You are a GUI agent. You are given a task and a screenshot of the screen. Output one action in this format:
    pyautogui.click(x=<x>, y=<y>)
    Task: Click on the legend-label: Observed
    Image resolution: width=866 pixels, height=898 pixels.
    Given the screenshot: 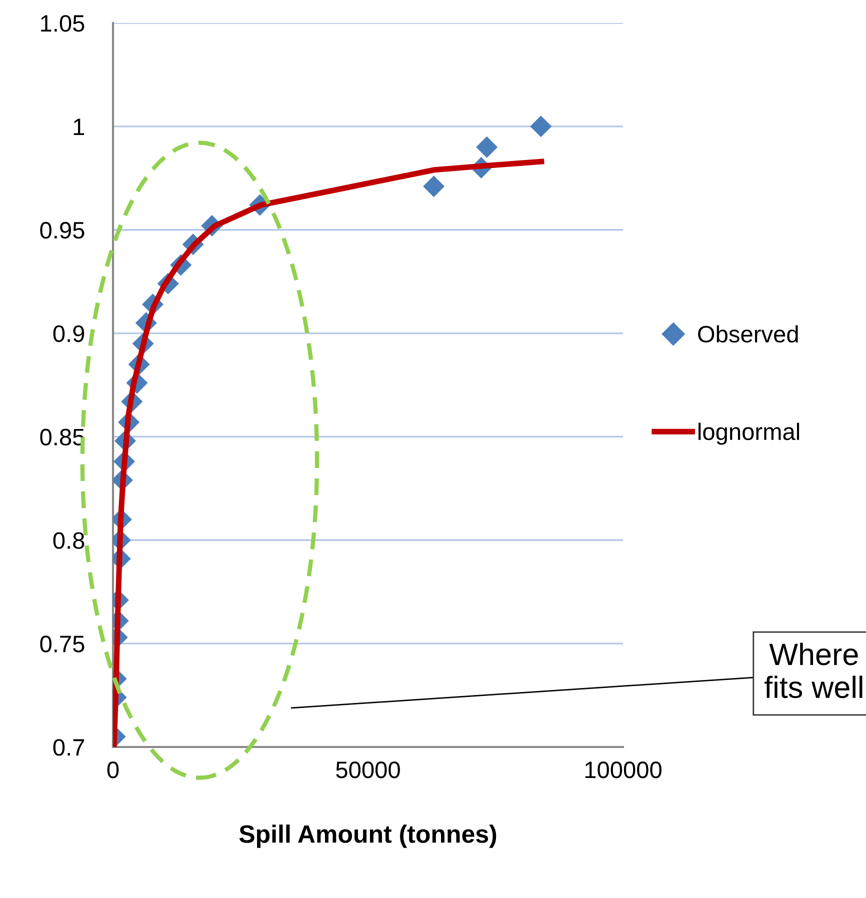 What is the action you would take?
    pyautogui.click(x=748, y=334)
    